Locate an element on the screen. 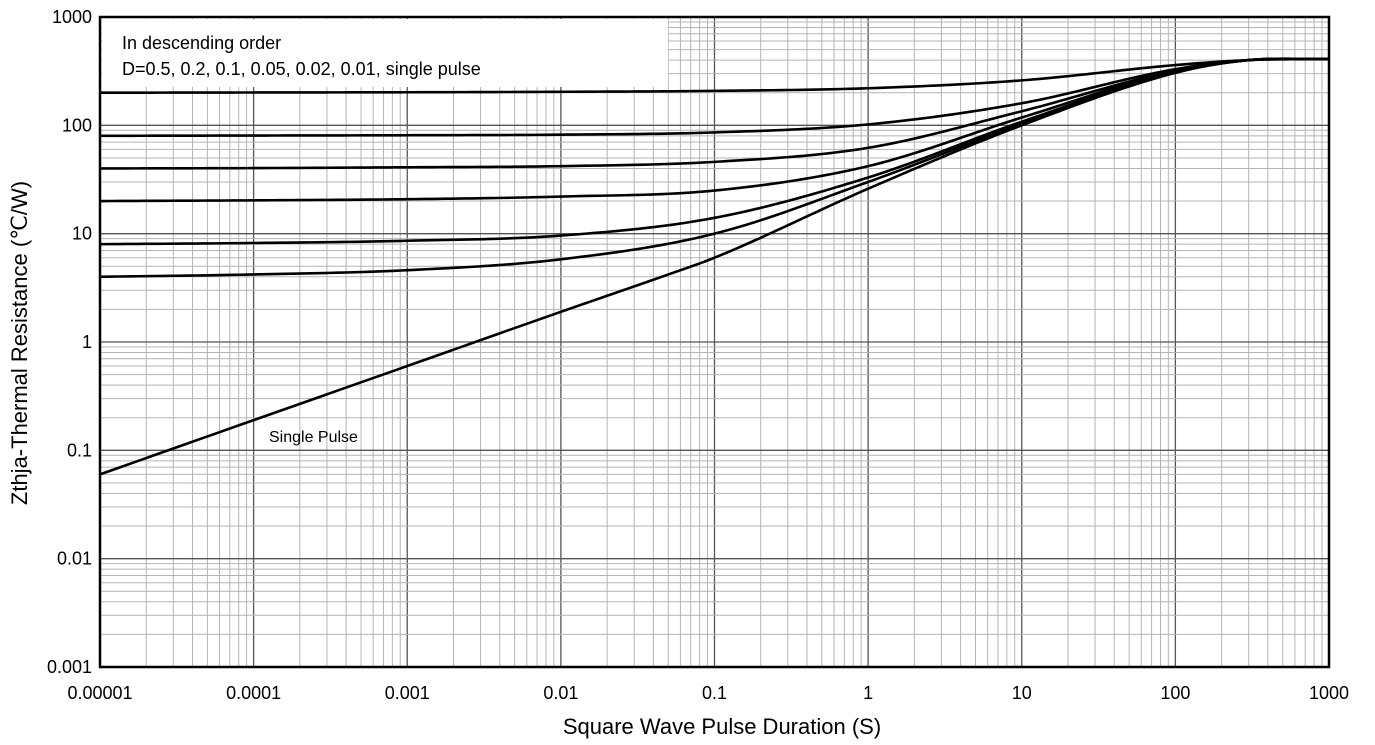 This screenshot has height=745, width=1375. legend-note-background is located at coordinates (385, 53).